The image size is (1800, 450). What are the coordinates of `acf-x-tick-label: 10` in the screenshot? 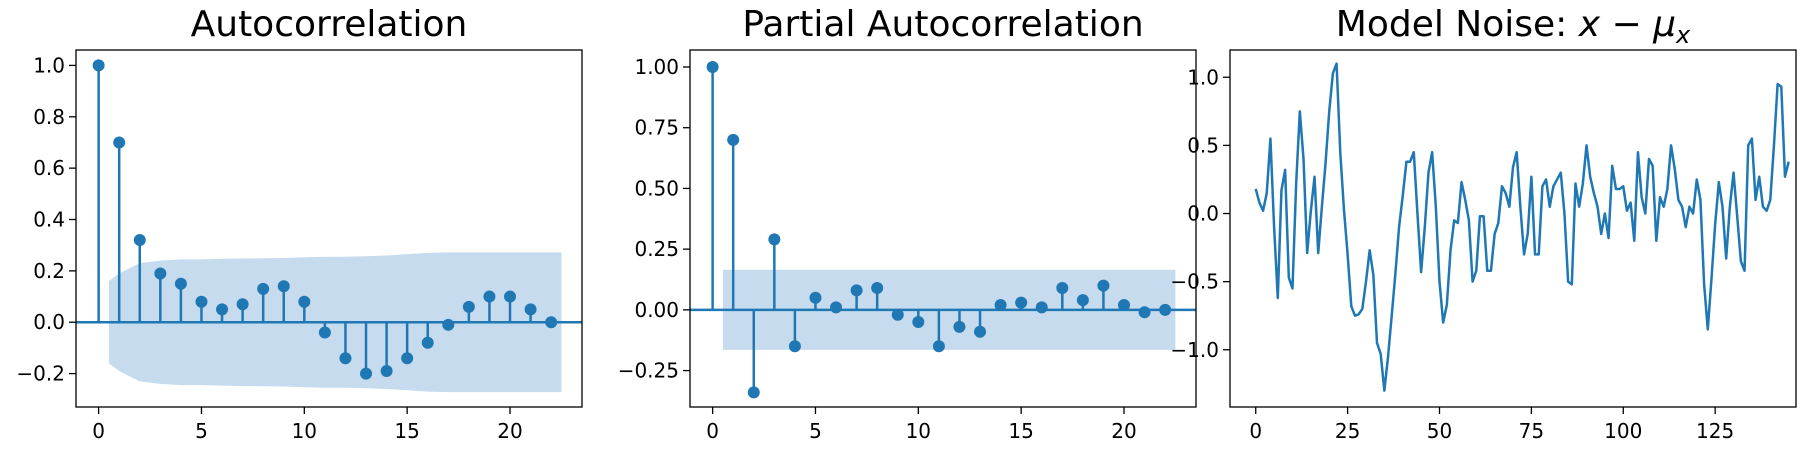 It's located at (304, 431).